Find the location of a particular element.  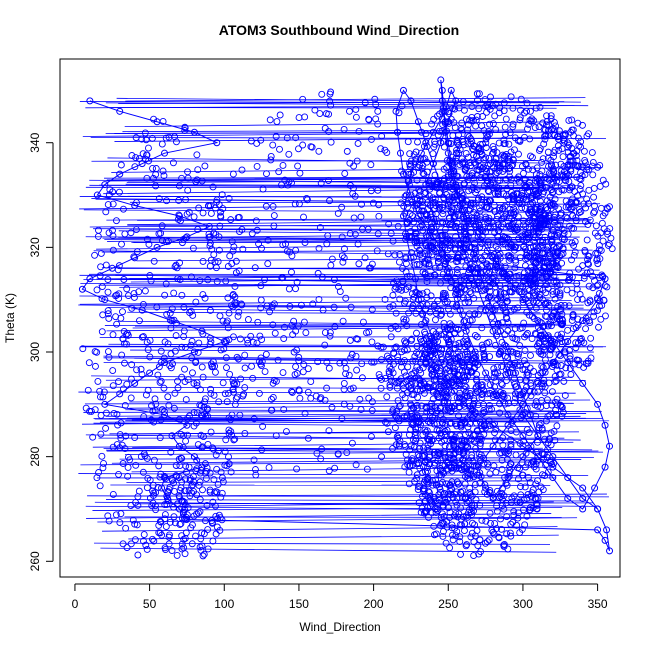

y-tick-label: 340 is located at coordinates (35, 142).